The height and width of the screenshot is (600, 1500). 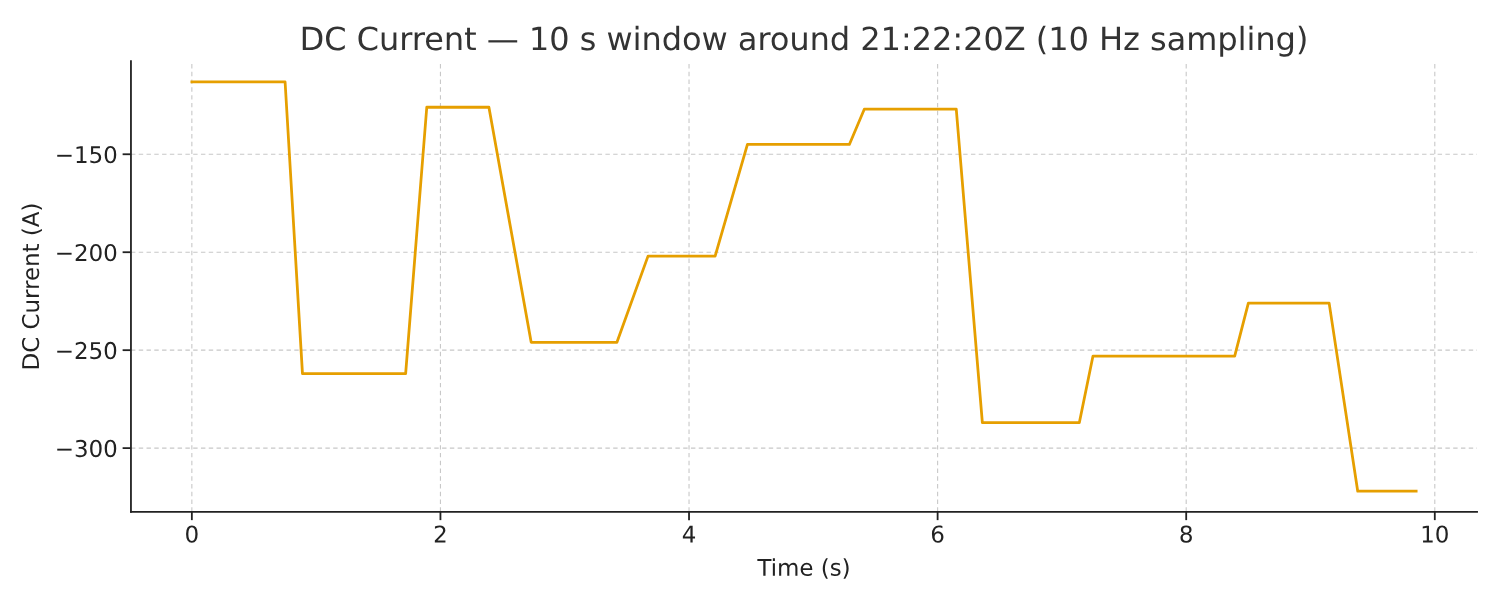 What do you see at coordinates (87, 252) in the screenshot?
I see `y-tick-label: −200` at bounding box center [87, 252].